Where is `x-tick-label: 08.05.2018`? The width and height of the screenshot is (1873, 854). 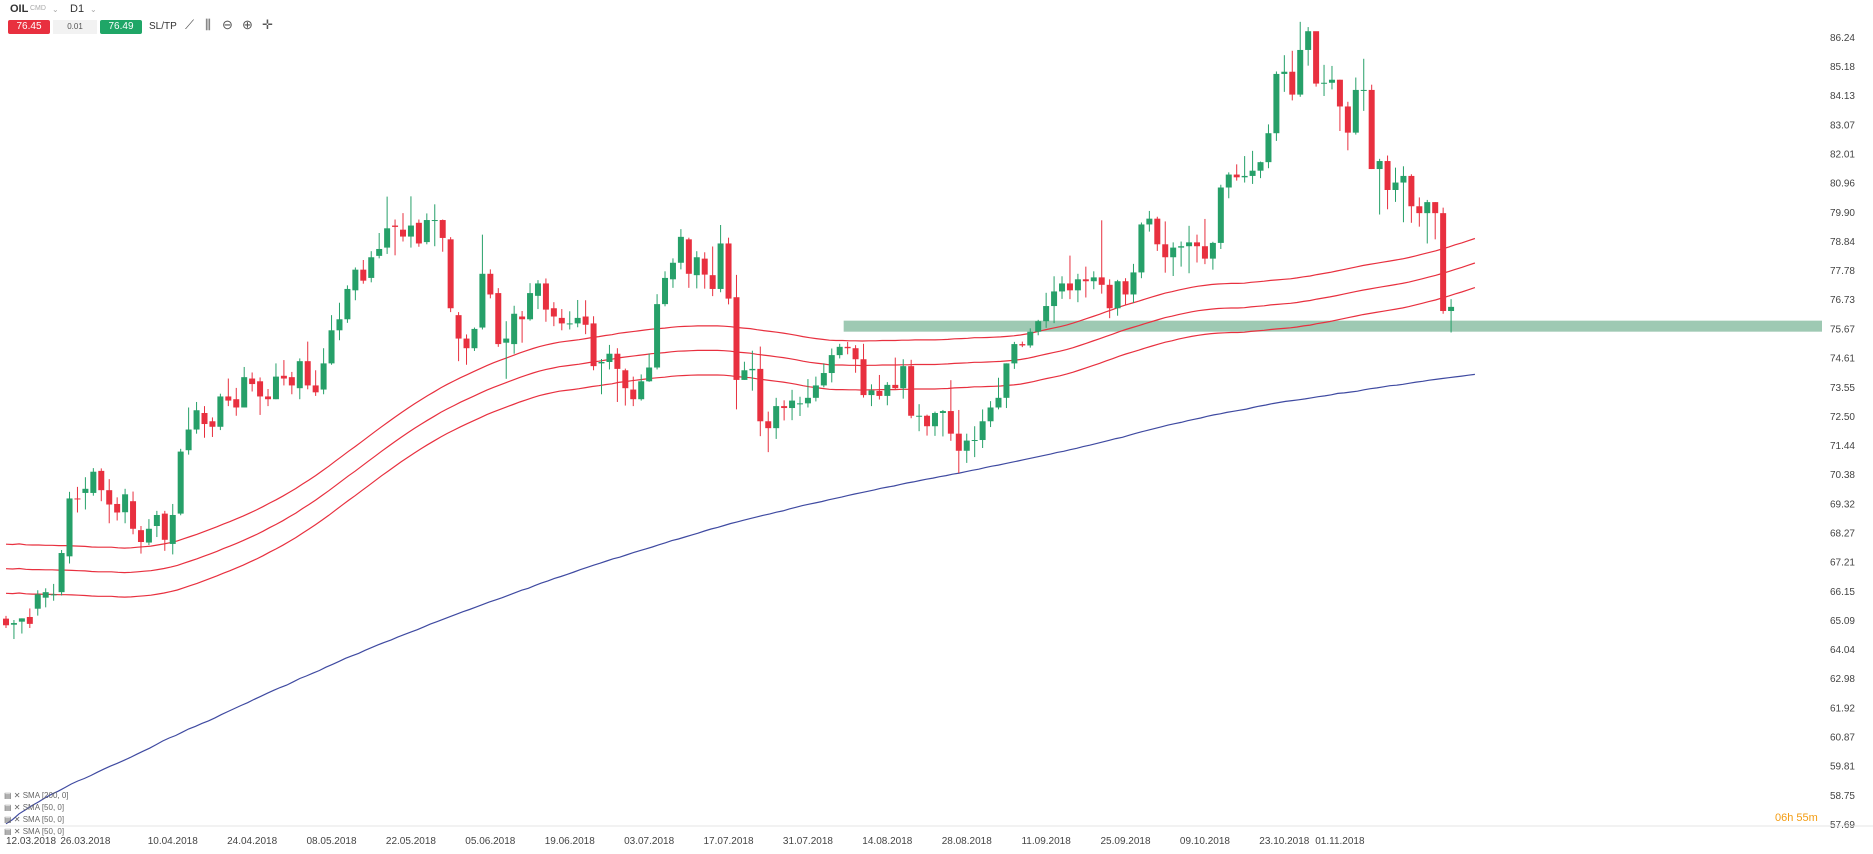
x-tick-label: 08.05.2018 is located at coordinates (332, 841).